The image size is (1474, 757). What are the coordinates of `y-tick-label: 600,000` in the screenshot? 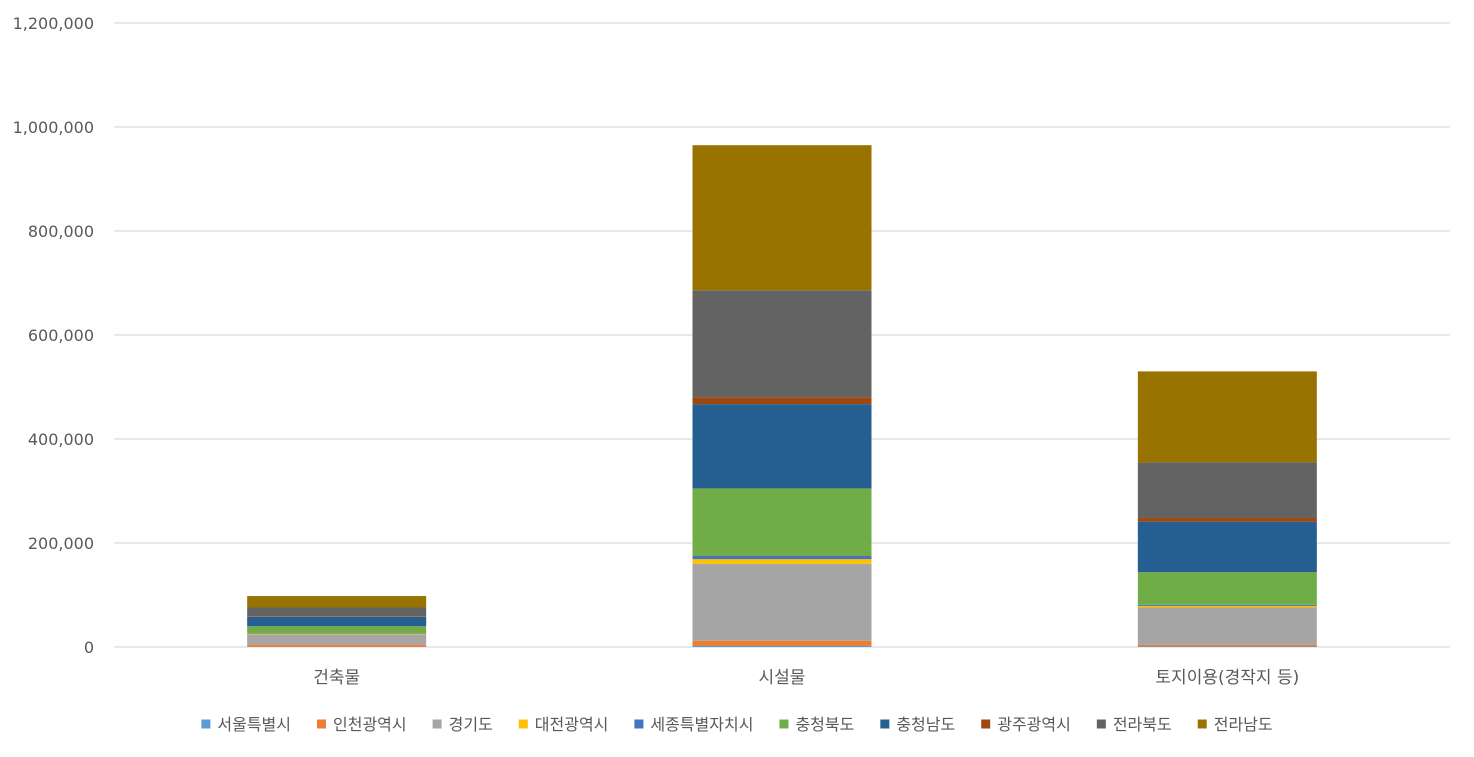 It's located at (61, 335).